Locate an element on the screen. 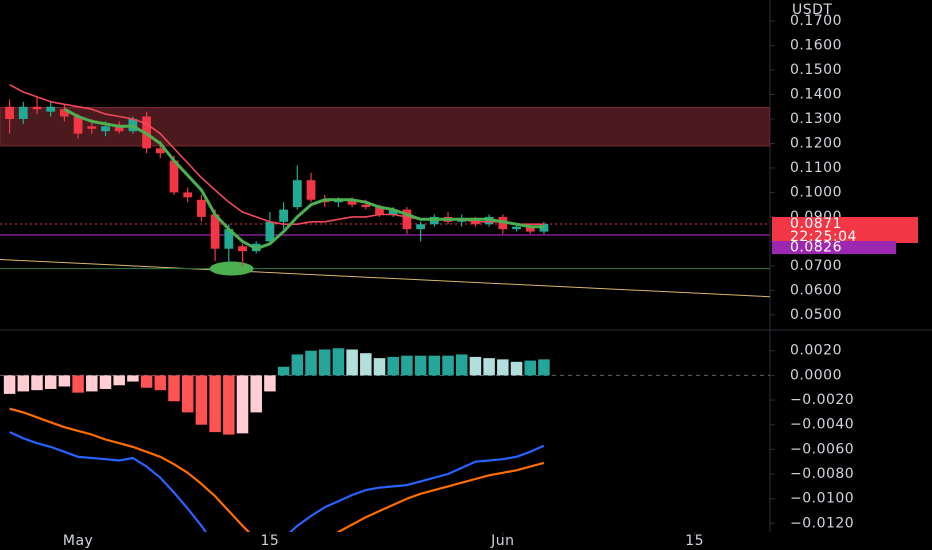 Image resolution: width=932 pixels, height=550 pixels. y-tick-label: 0.1100 is located at coordinates (816, 168).